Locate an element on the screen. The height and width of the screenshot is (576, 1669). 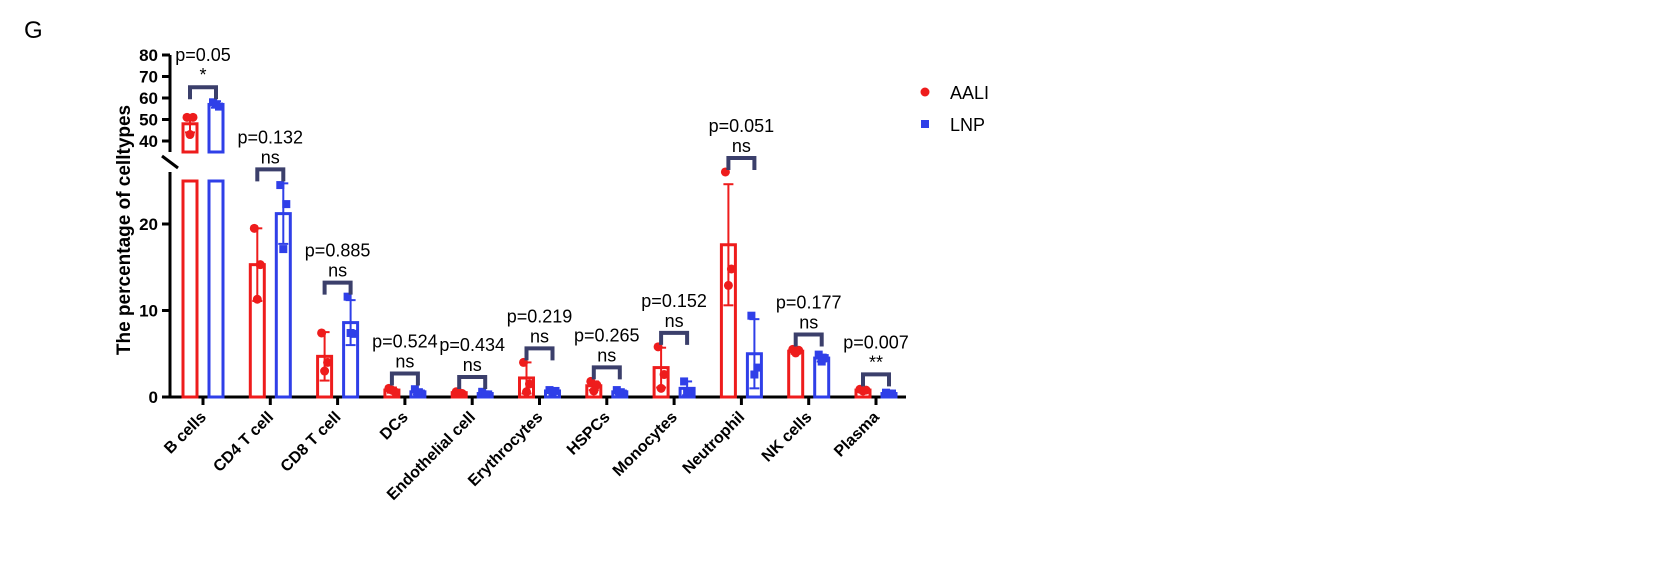
x-tick-label: B cells is located at coordinates (185, 433).